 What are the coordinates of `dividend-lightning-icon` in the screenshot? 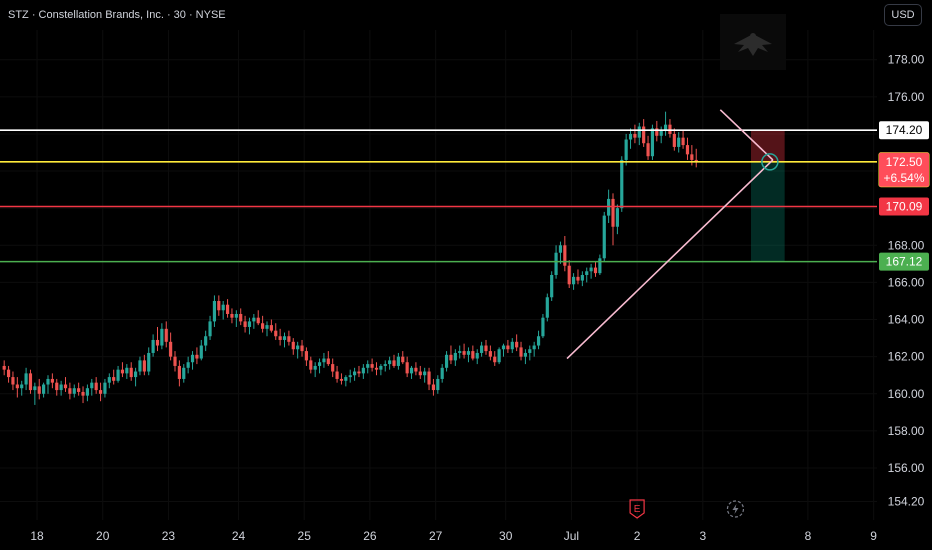 It's located at (735, 509).